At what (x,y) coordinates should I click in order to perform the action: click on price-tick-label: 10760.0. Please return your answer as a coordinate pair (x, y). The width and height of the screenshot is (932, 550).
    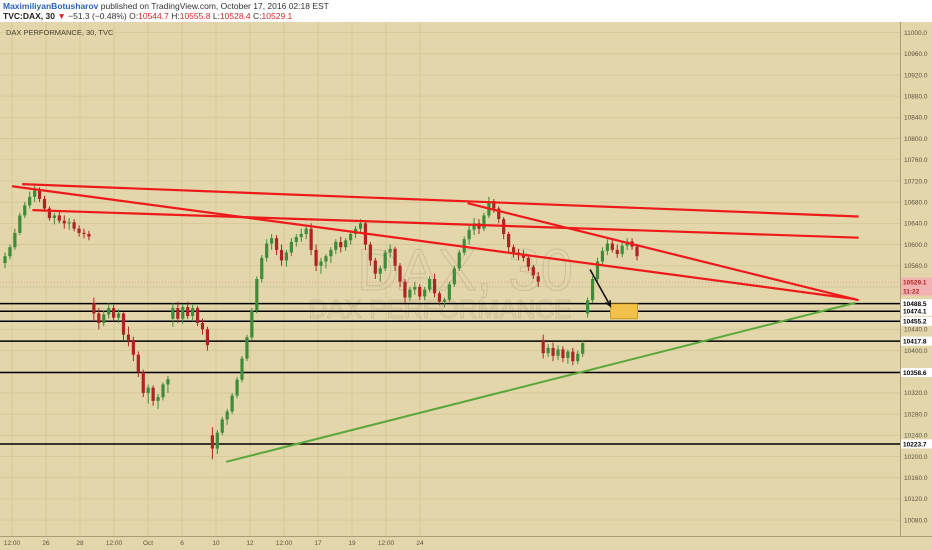
    Looking at the image, I should click on (916, 160).